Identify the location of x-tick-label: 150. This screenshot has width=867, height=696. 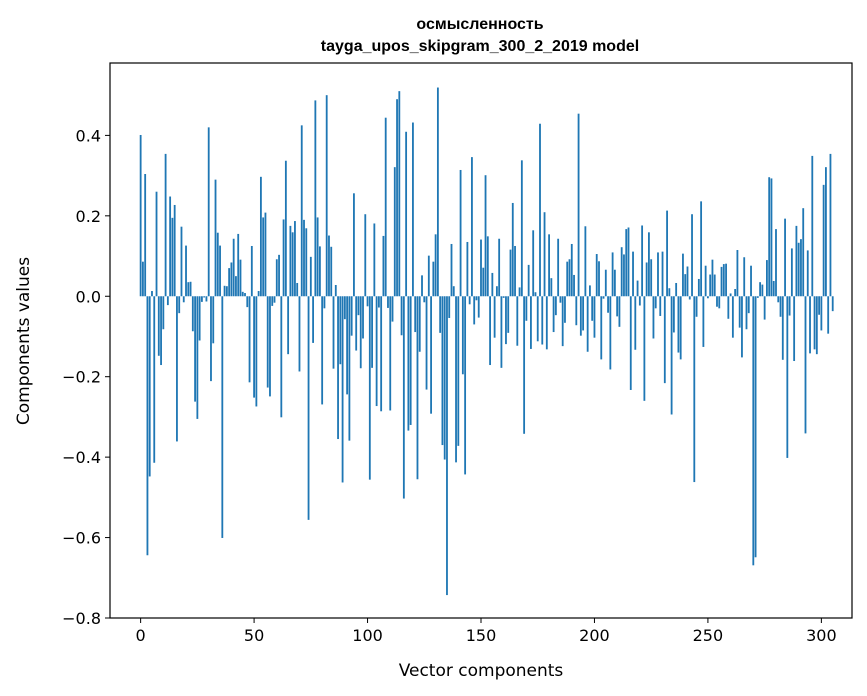
(481, 635).